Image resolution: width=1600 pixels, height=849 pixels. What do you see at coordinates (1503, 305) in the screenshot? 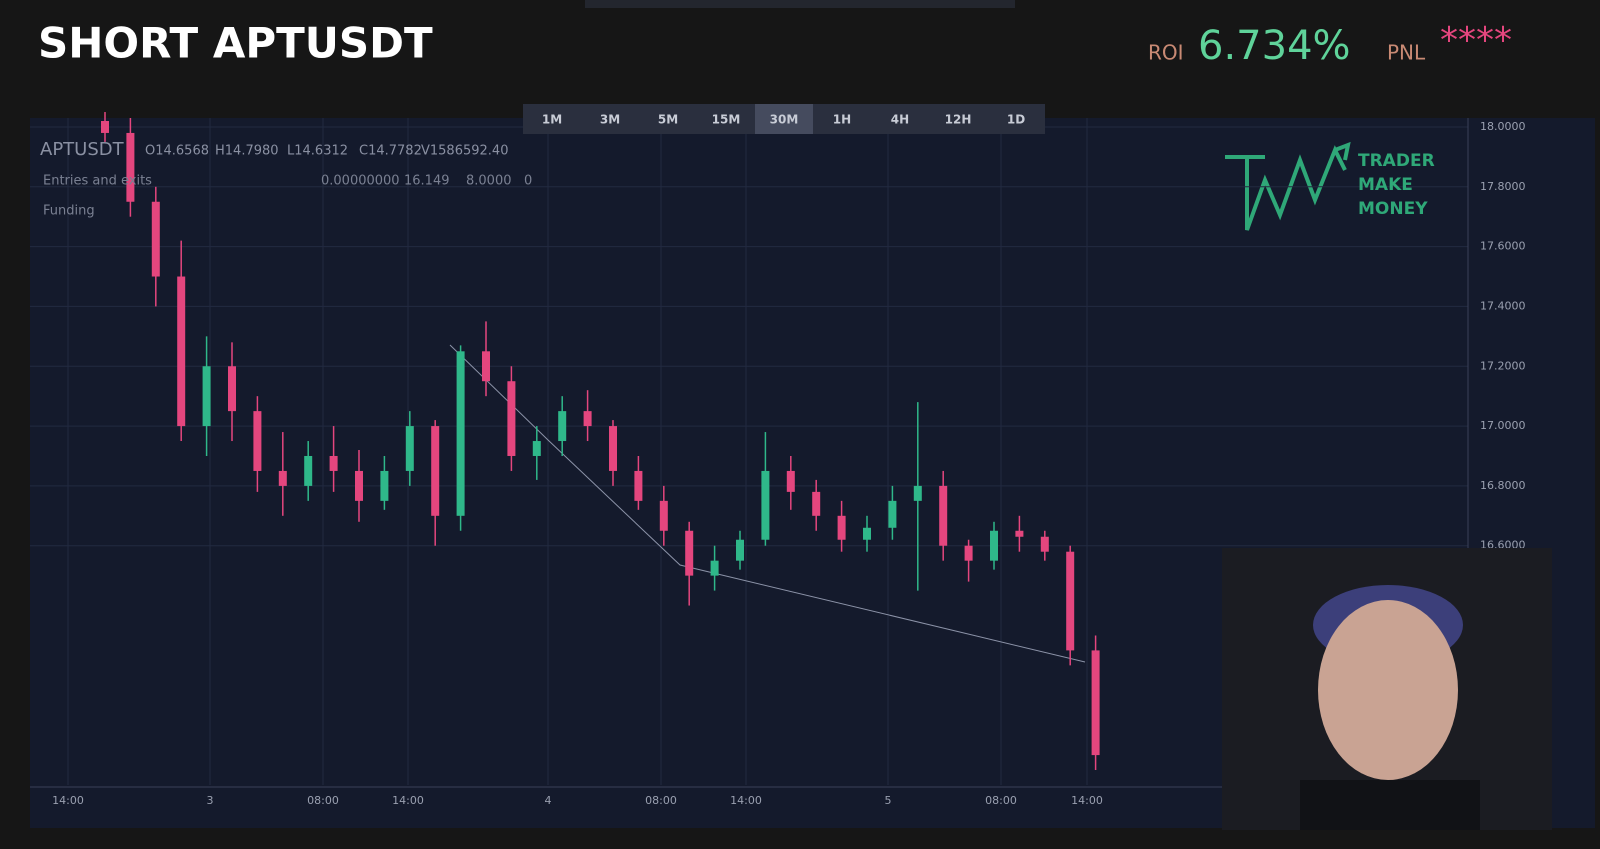
I see `y-tick-label: 17.4000` at bounding box center [1503, 305].